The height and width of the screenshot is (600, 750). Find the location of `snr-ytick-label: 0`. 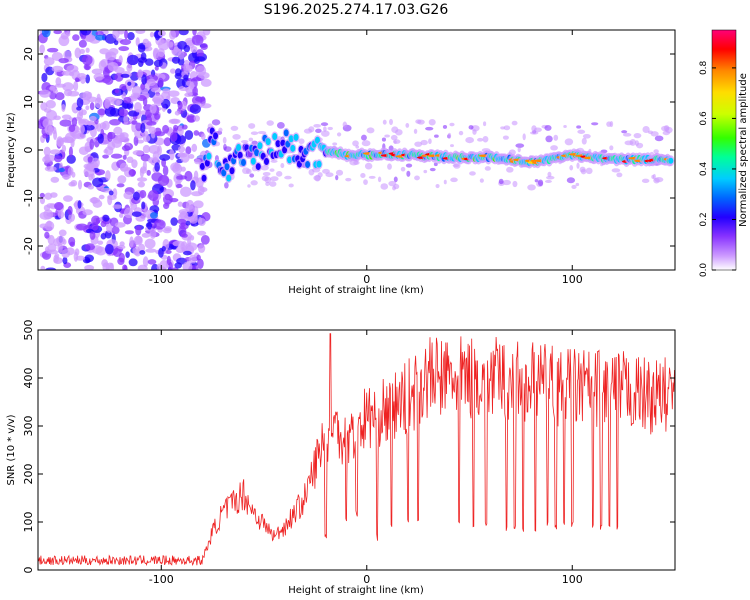

snr-ytick-label: 0 is located at coordinates (28, 570).